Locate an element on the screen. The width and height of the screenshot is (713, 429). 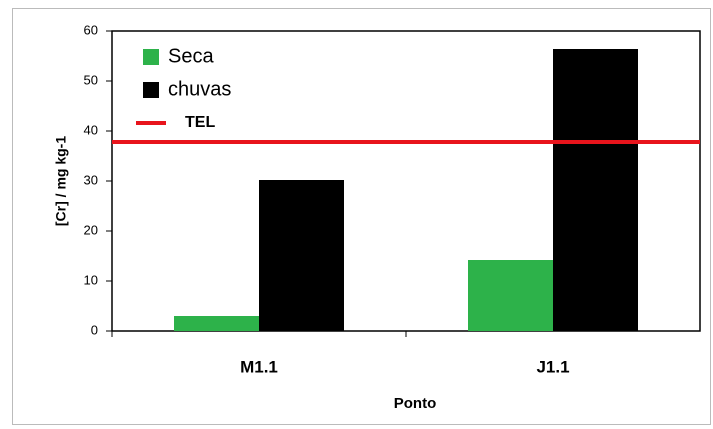
legend-label: Seca is located at coordinates (191, 56).